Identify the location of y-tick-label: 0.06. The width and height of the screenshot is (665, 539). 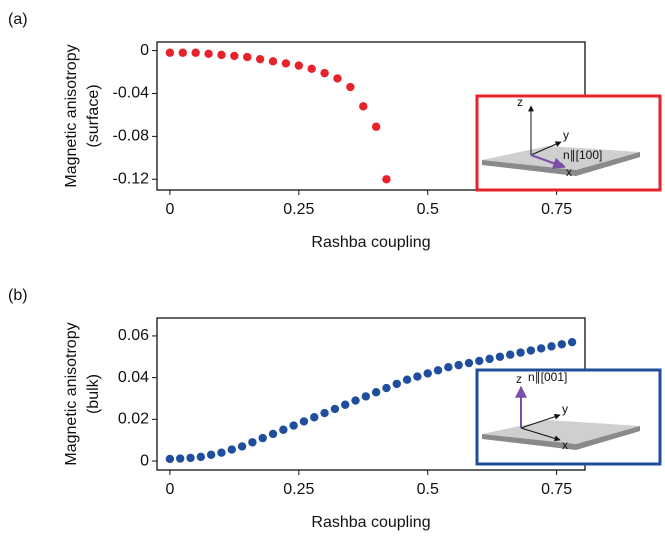
(133, 335).